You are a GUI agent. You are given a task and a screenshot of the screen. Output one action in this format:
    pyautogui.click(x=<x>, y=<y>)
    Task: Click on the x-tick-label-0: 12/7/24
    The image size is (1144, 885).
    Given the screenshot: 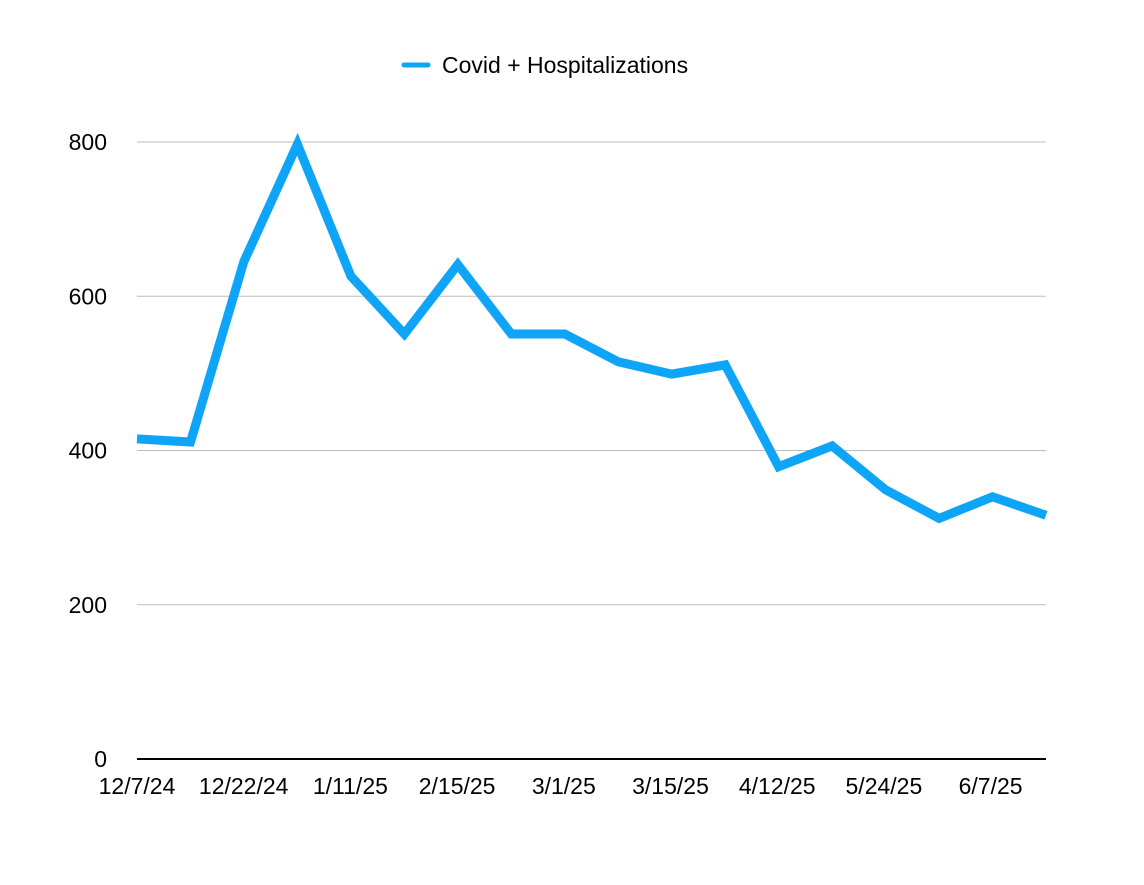 What is the action you would take?
    pyautogui.click(x=137, y=786)
    